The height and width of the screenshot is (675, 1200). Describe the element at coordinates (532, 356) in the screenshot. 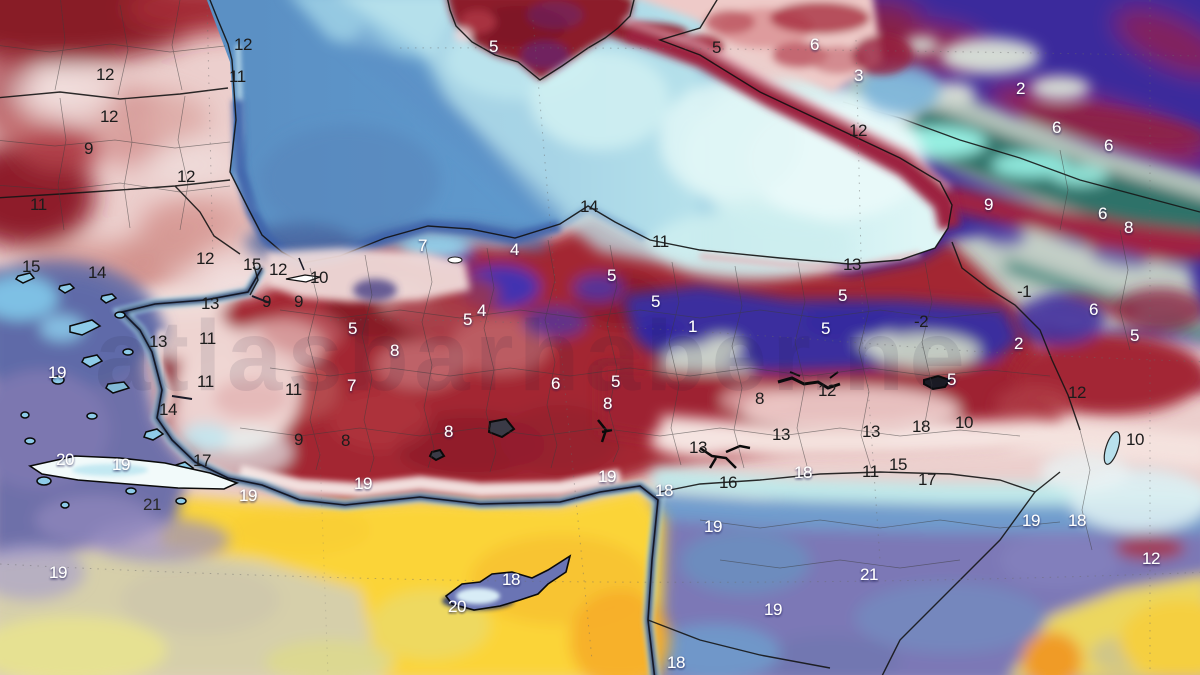

I see `svg-text: atlasbarhaber.ne` at that location.